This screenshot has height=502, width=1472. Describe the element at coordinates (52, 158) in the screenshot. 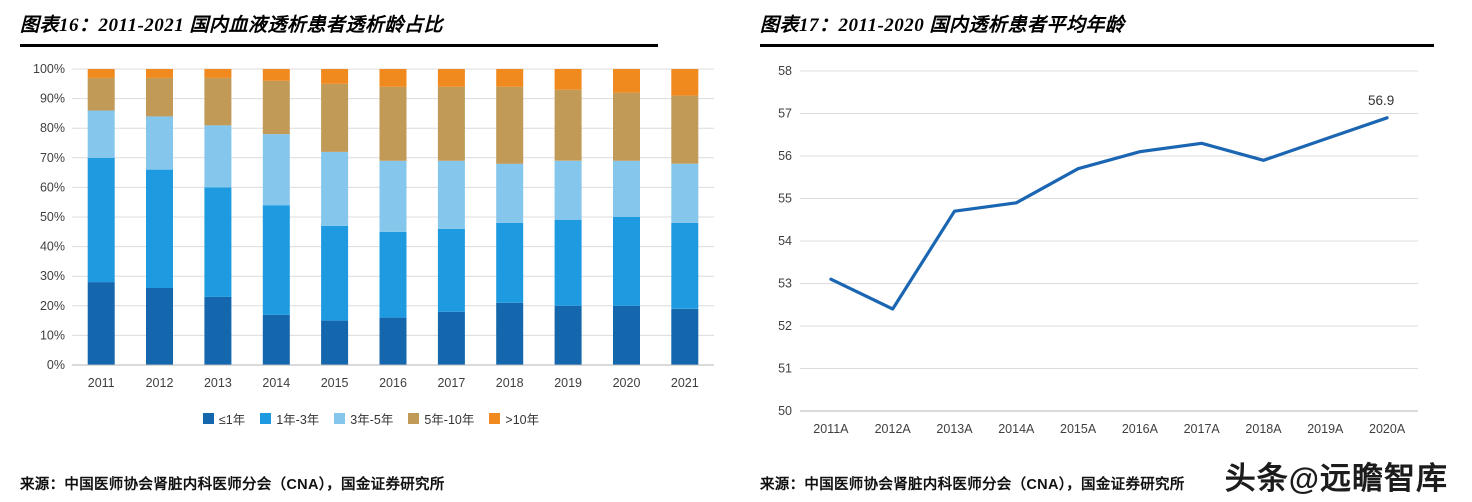

I see `y-tick-label: 70%` at that location.